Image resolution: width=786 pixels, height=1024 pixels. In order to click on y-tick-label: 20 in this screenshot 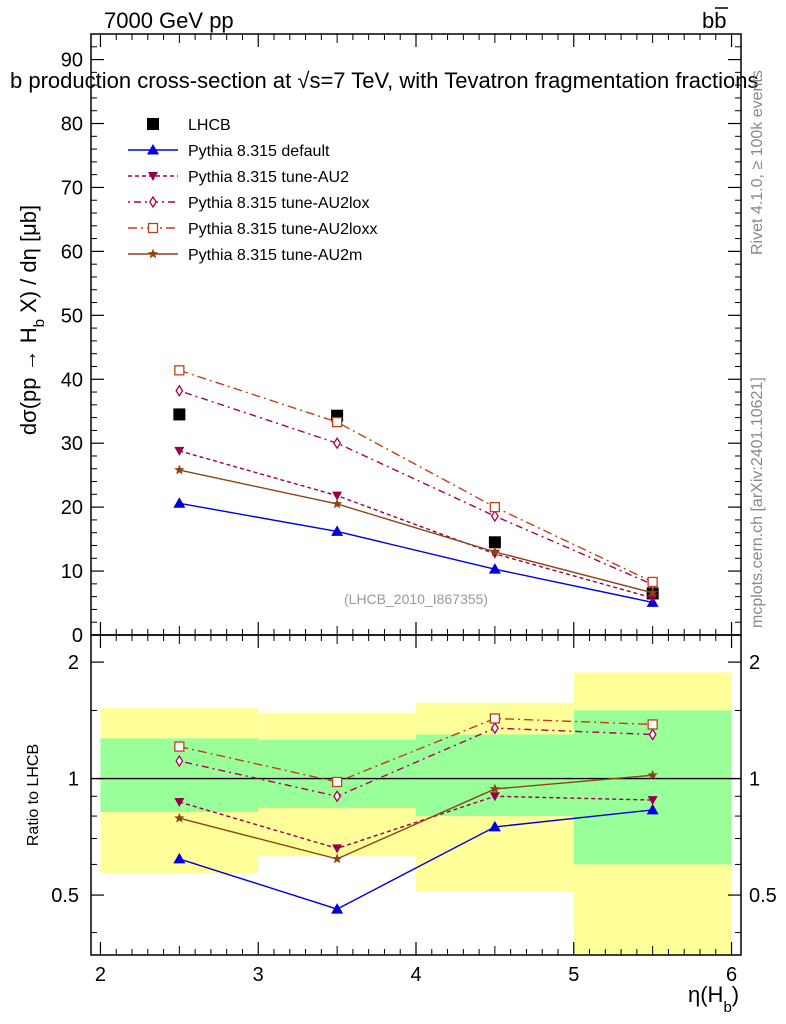, I will do `click(72, 508)`.